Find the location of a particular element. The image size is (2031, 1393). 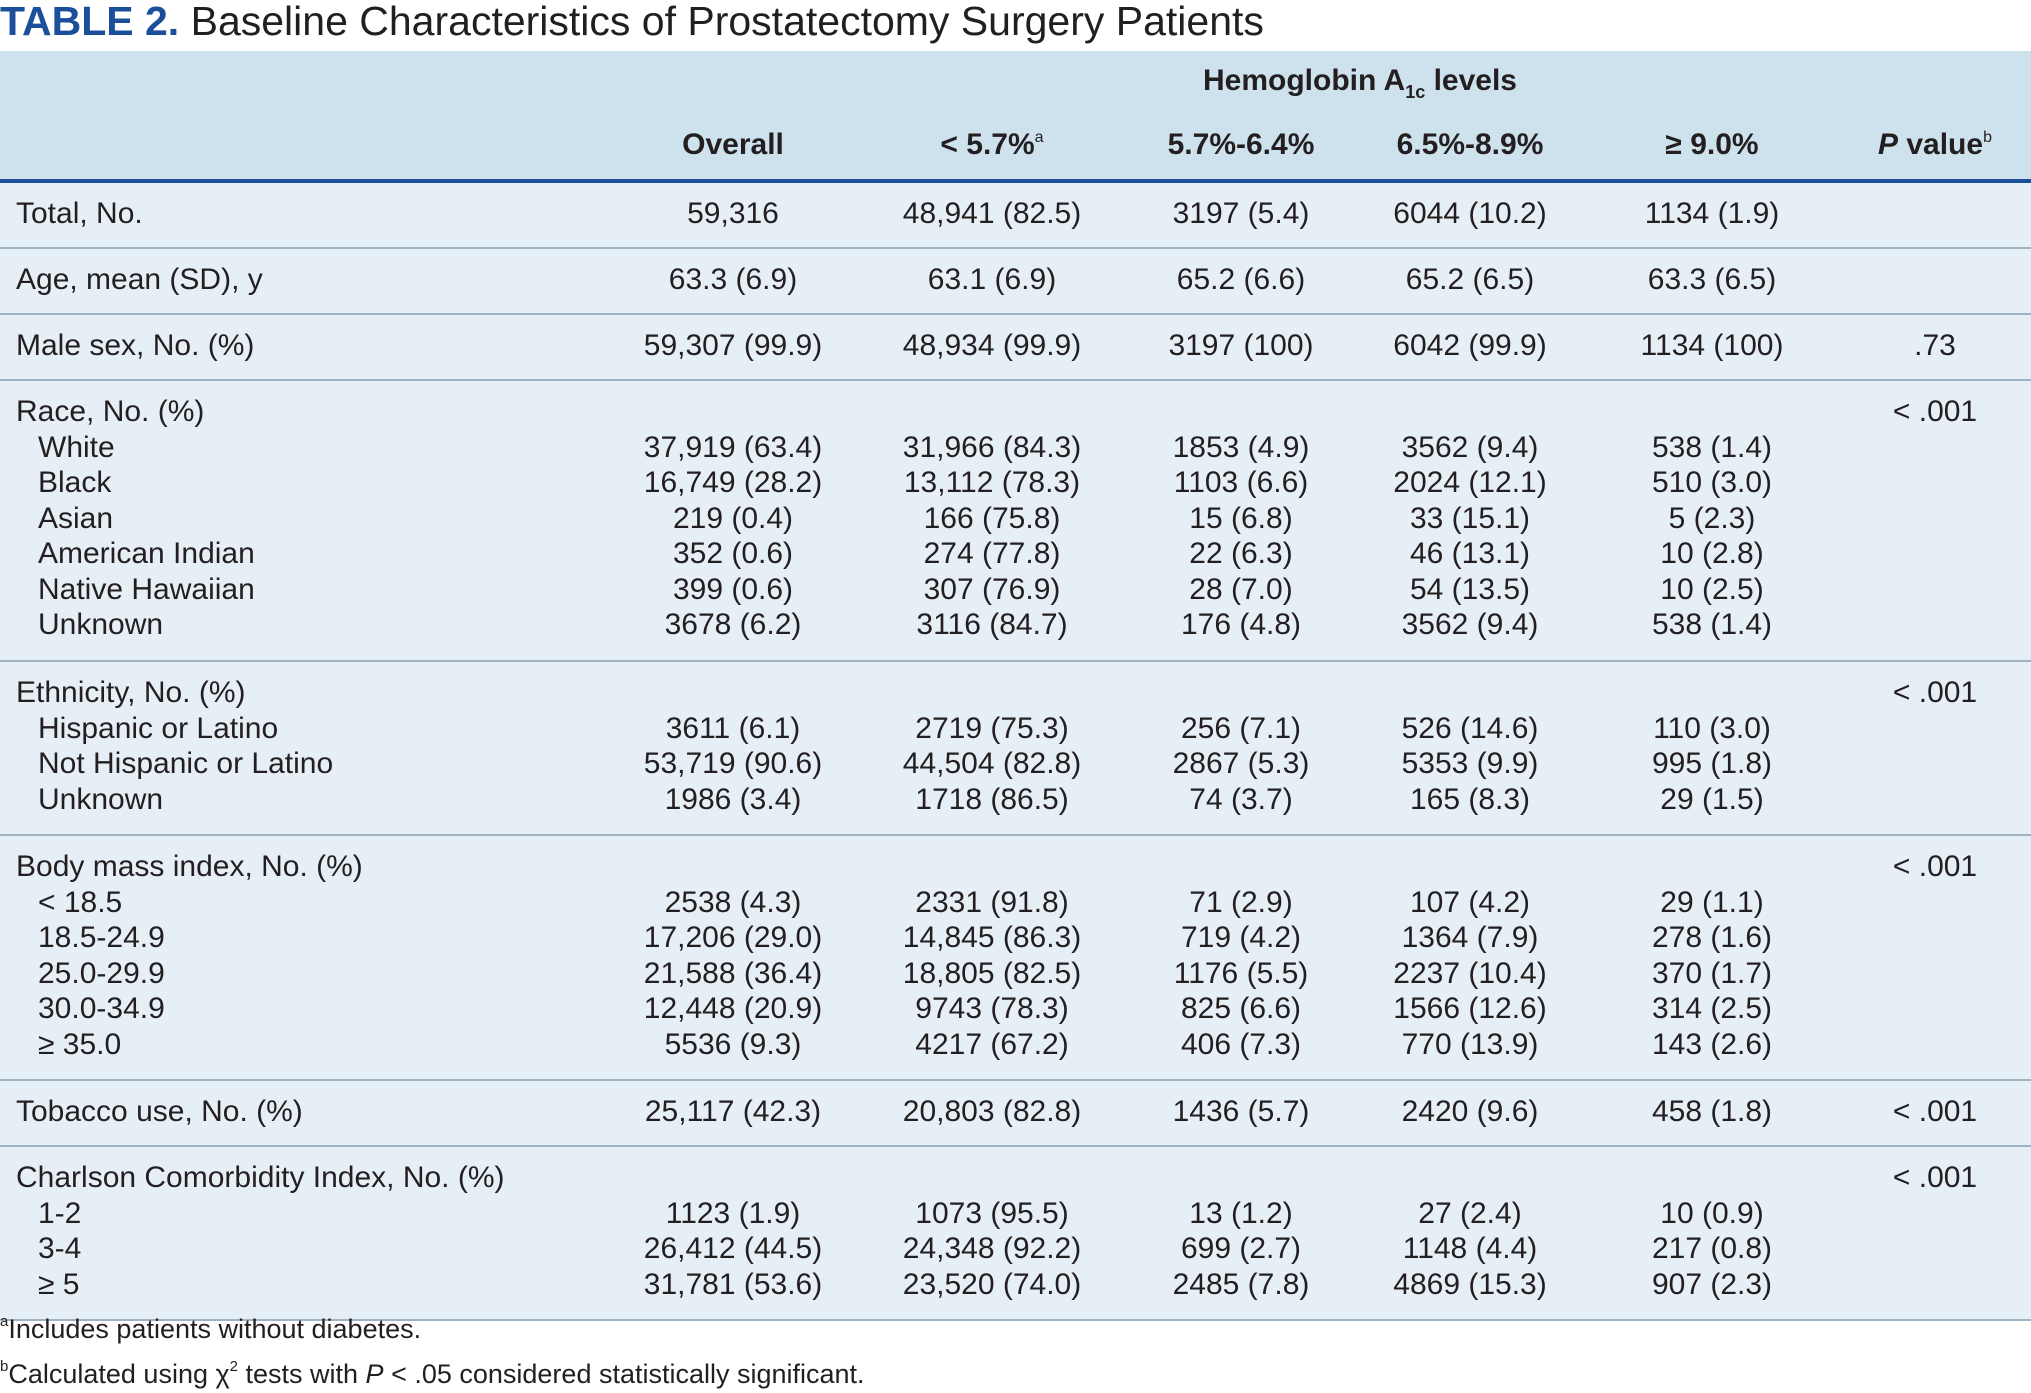

table-cell: 2867 (5.3) is located at coordinates (1241, 763).